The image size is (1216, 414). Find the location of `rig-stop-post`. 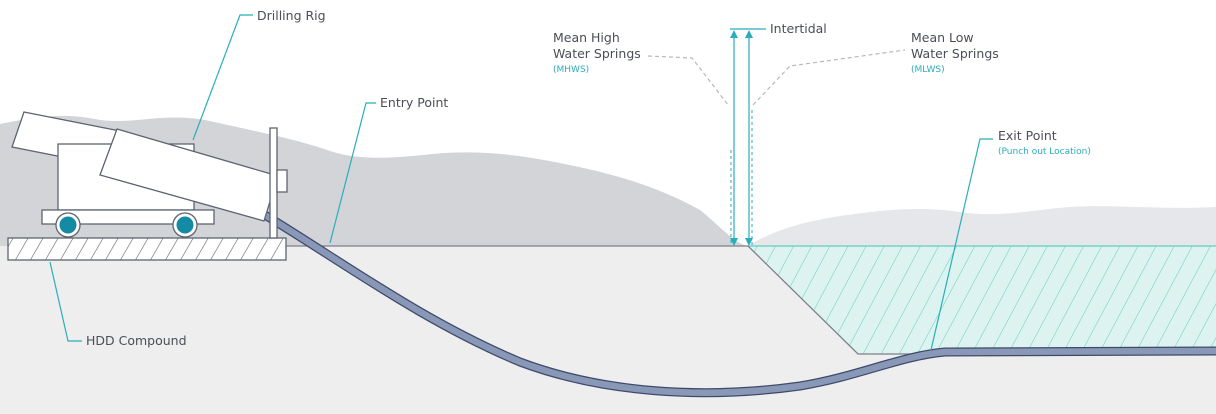

rig-stop-post is located at coordinates (273, 183).